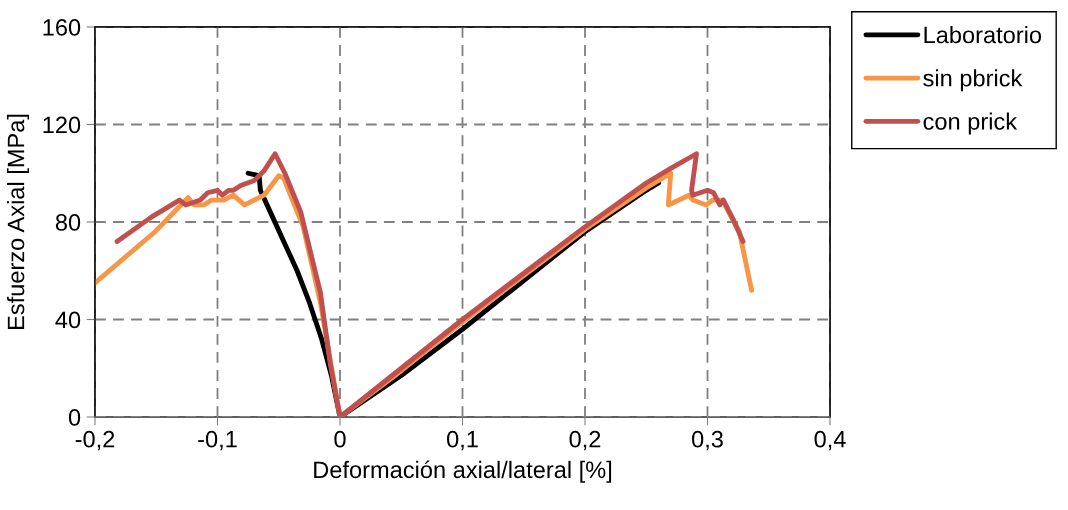 Image resolution: width=1068 pixels, height=510 pixels. Describe the element at coordinates (62, 27) in the screenshot. I see `y-tick-label: 160` at that location.